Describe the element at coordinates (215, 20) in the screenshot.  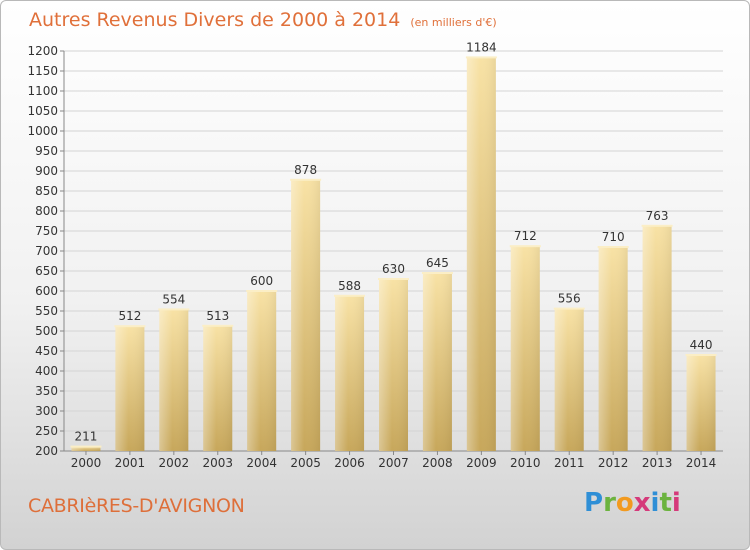
I see `chart-title-main: Autres Revenus Divers de 2000 à 2014` at that location.